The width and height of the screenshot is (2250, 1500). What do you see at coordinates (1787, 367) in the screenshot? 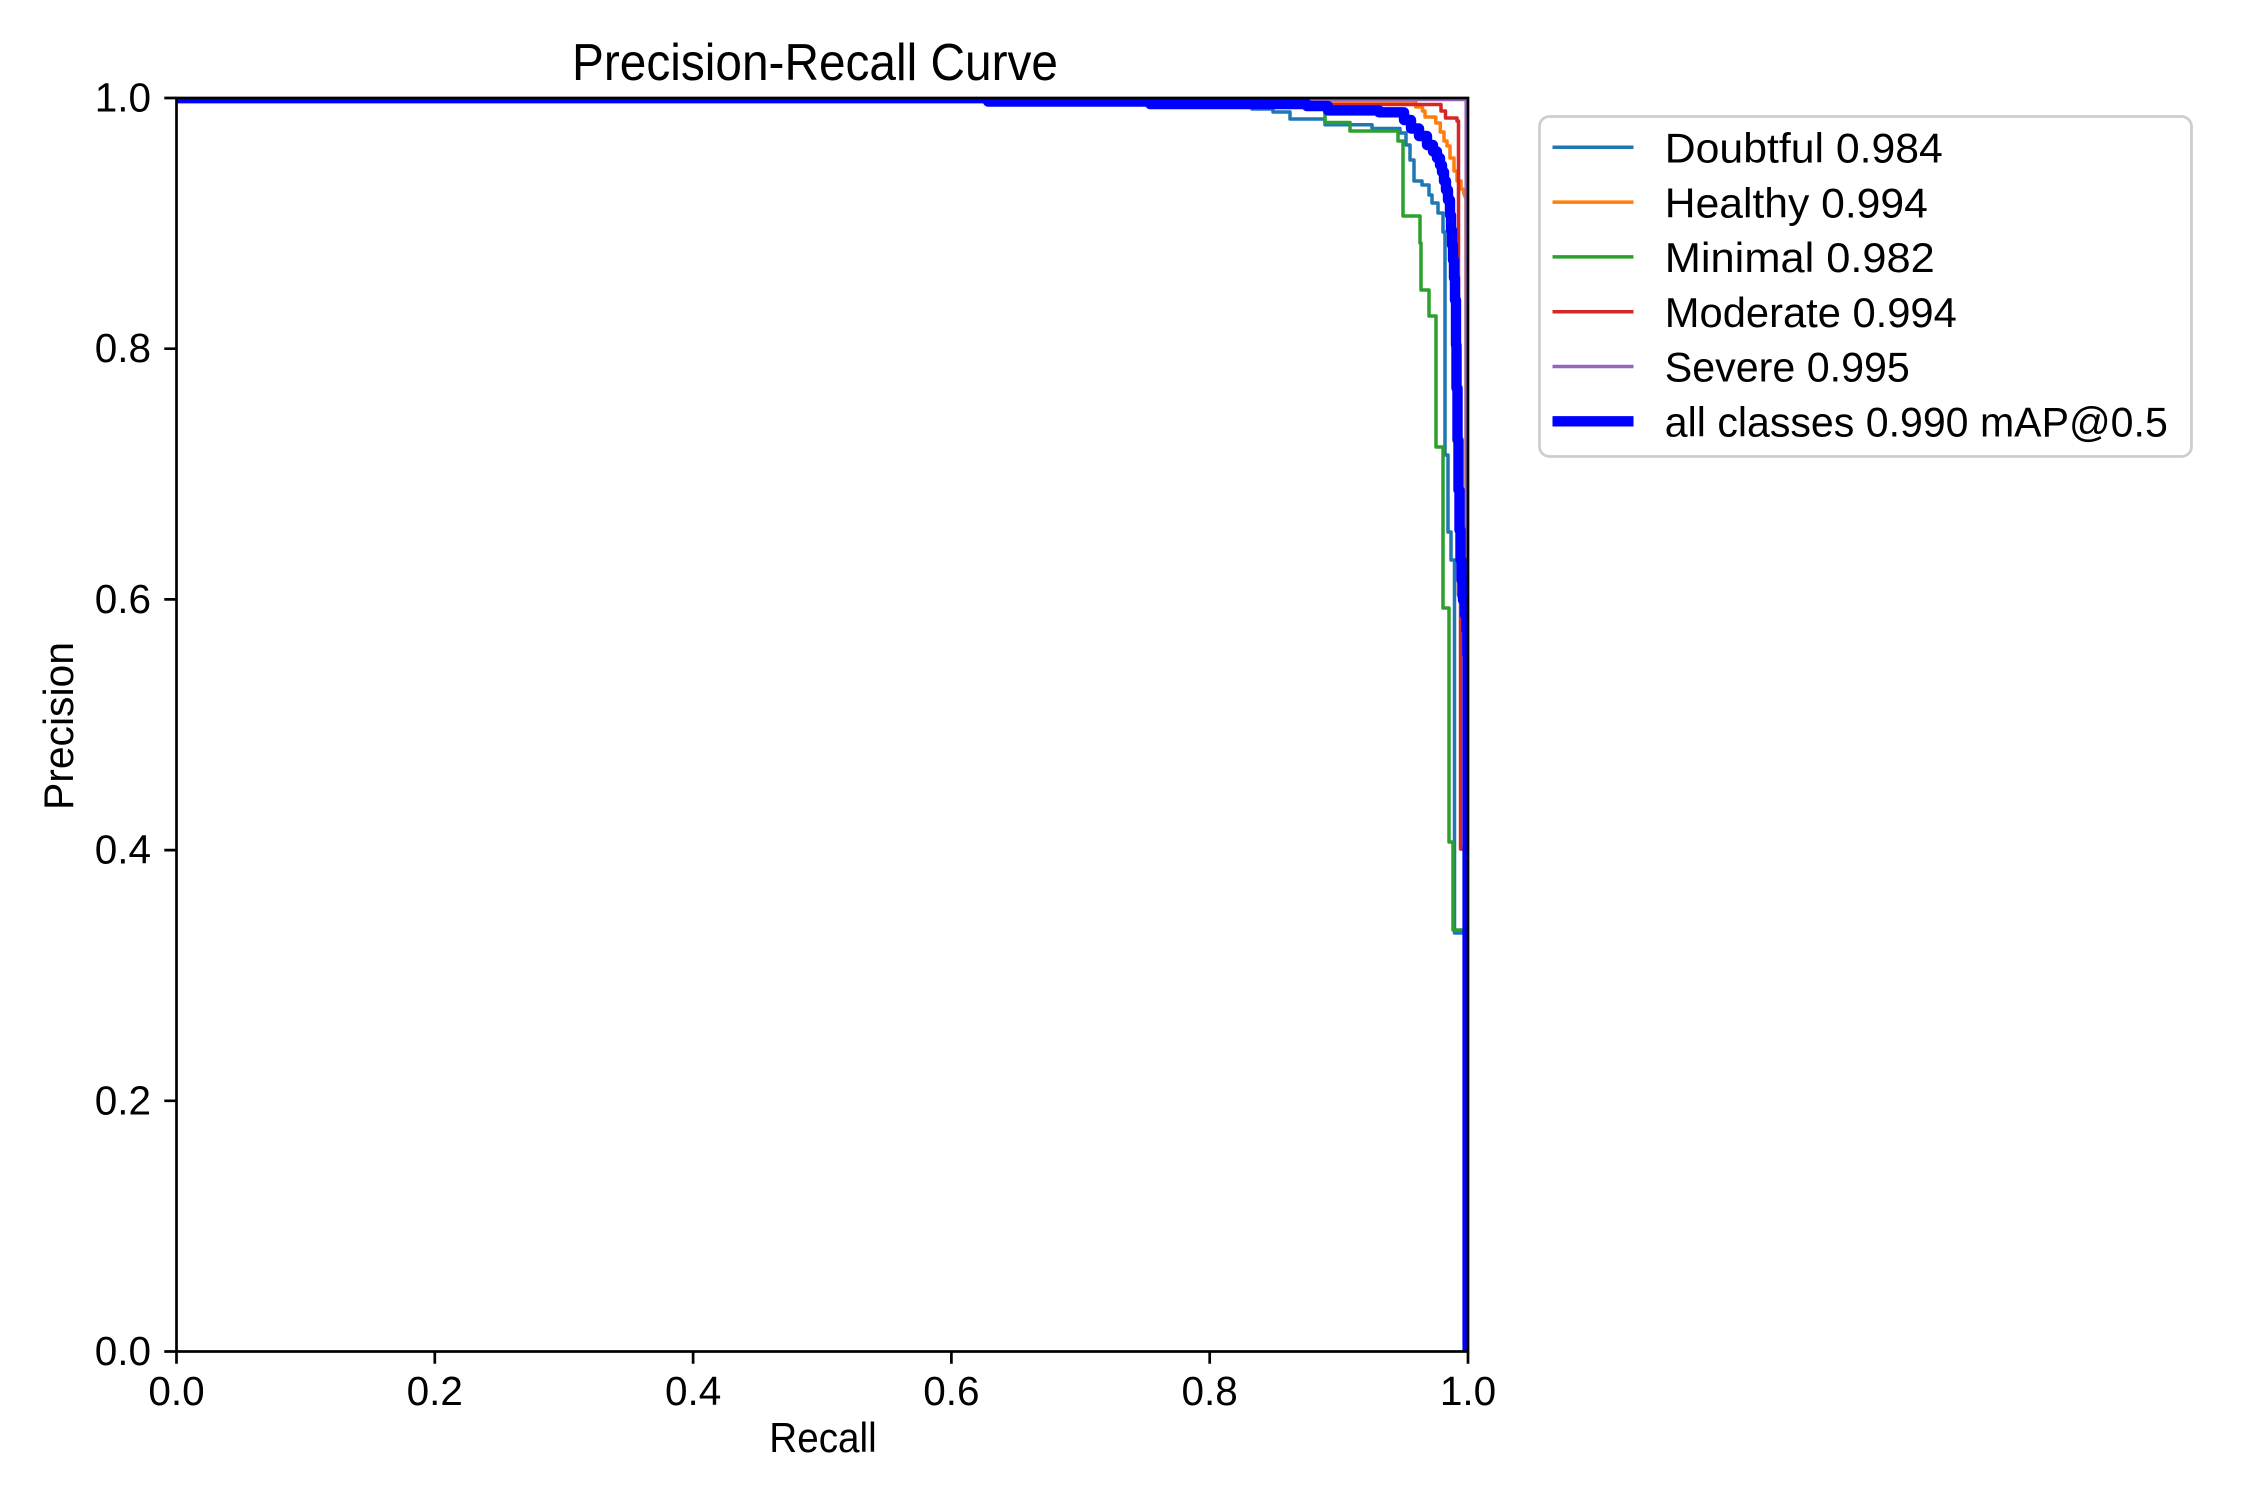
I see `svg-text: Severe 0.995` at bounding box center [1787, 367].